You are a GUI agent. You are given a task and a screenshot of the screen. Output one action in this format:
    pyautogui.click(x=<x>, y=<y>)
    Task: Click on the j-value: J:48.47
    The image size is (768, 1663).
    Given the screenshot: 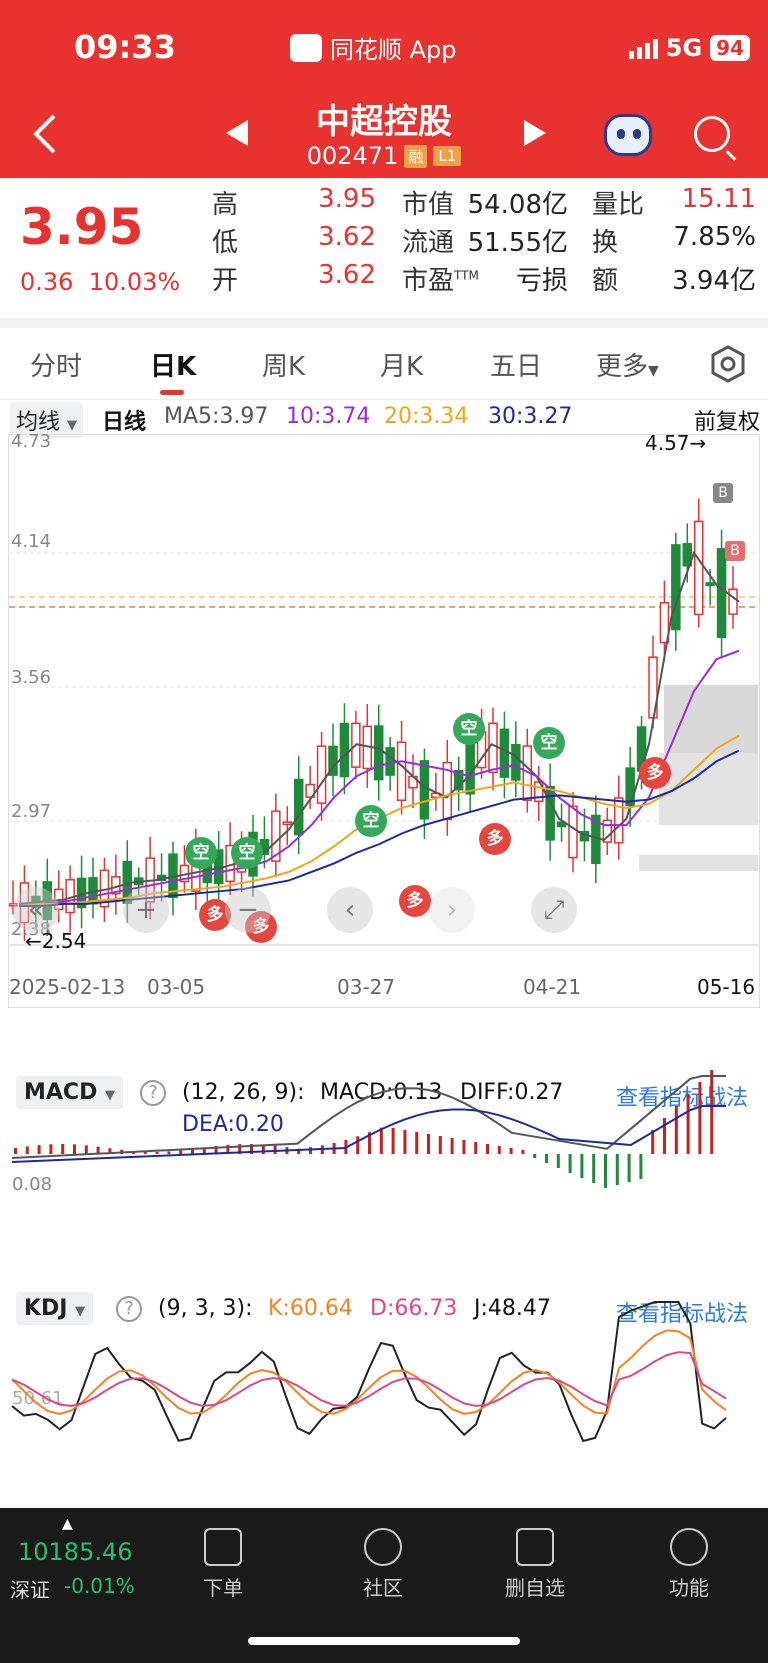 What is the action you would take?
    pyautogui.click(x=512, y=1308)
    